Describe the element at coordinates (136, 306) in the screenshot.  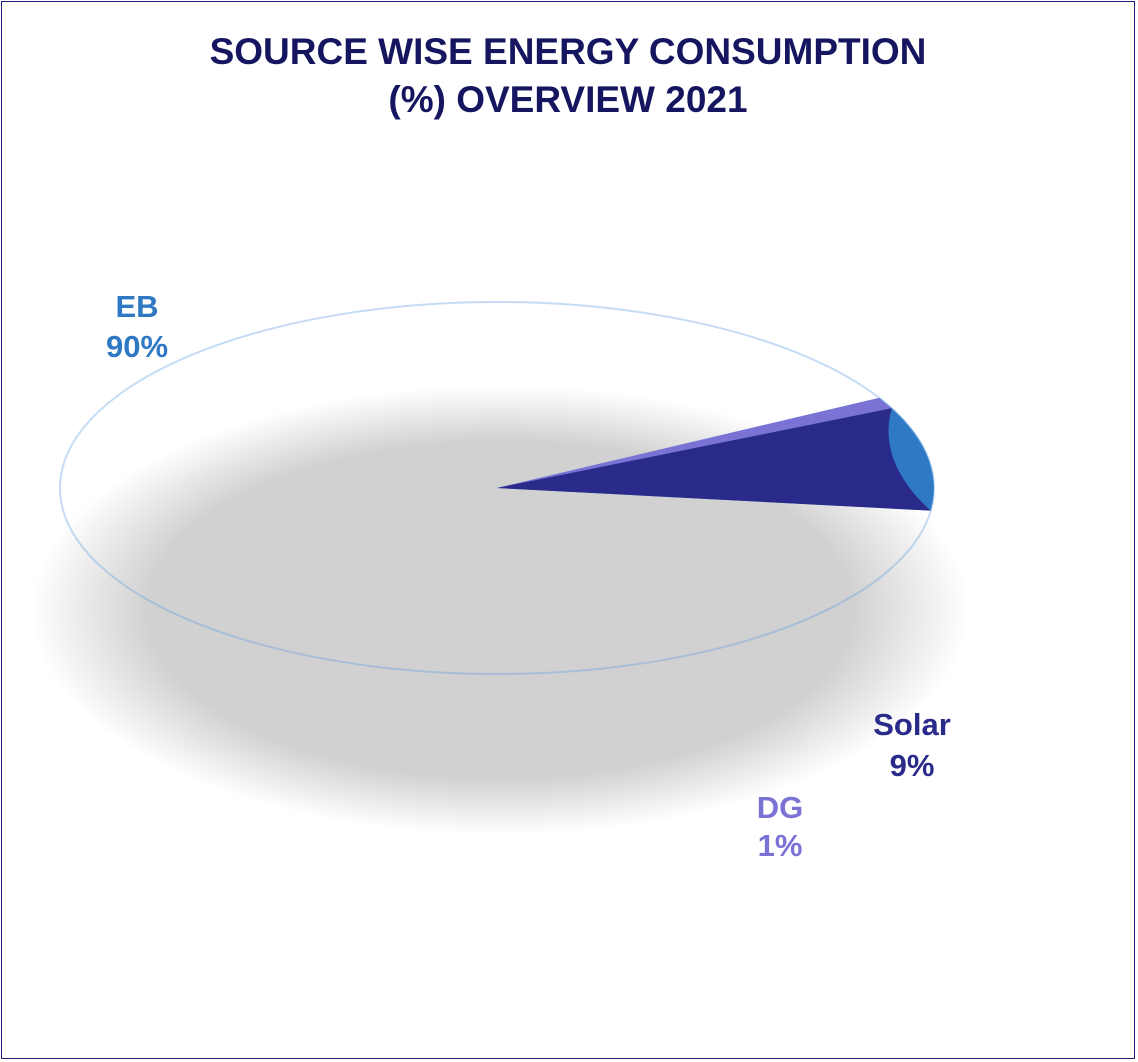
I see `slice-label-name-eb: EB` at that location.